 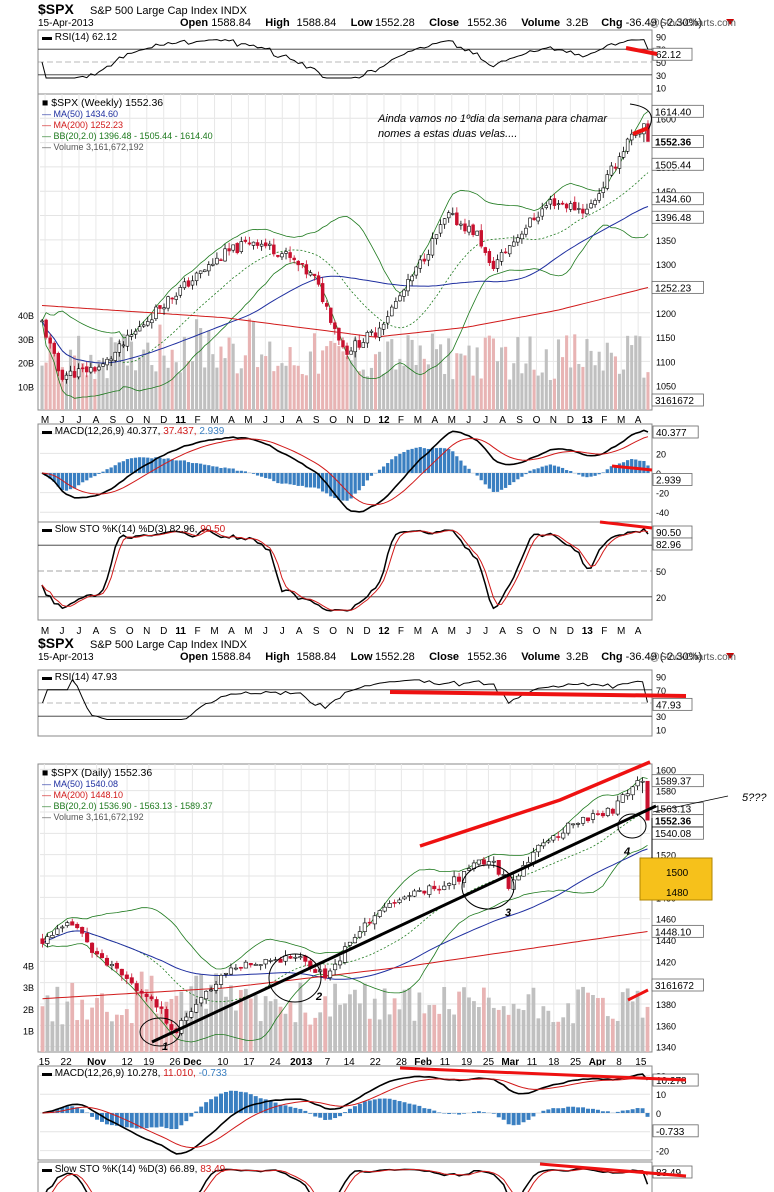 I want to click on down-arrow-icon, so click(x=730, y=22).